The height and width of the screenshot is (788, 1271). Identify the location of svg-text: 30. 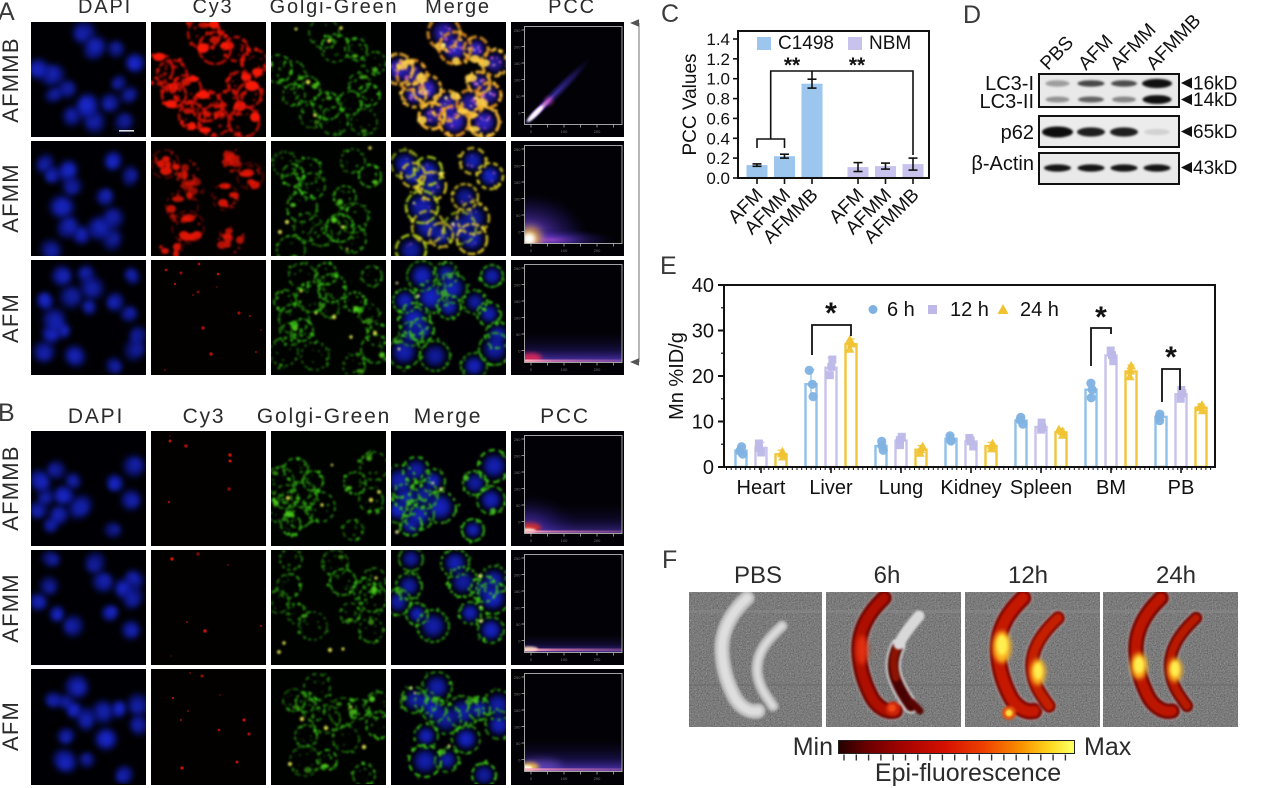
(703, 332).